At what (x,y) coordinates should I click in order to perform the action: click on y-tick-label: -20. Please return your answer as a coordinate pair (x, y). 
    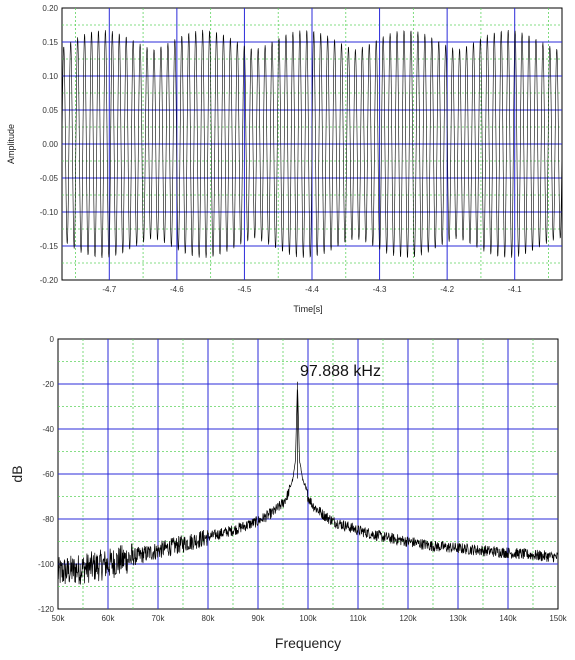
    Looking at the image, I should click on (48, 384).